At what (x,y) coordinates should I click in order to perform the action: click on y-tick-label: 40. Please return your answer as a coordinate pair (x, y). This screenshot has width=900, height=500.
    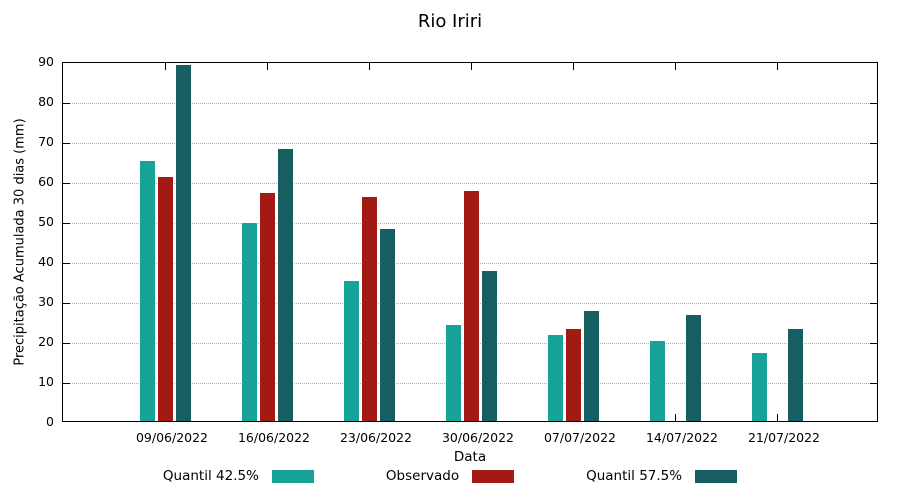
    Looking at the image, I should click on (46, 261).